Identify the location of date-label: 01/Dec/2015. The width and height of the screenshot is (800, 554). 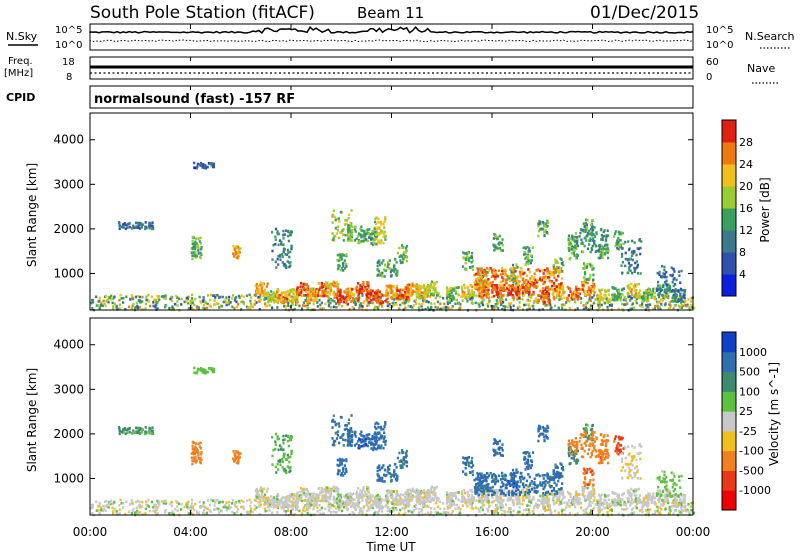
(644, 13).